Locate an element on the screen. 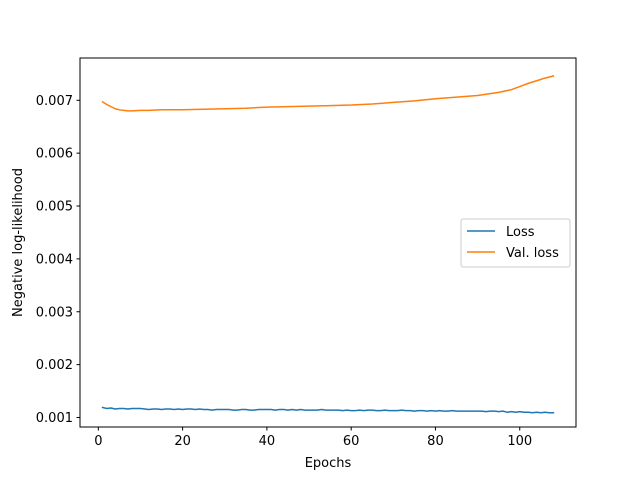 This screenshot has width=640, height=480. x-tick-label: 20 is located at coordinates (182, 441).